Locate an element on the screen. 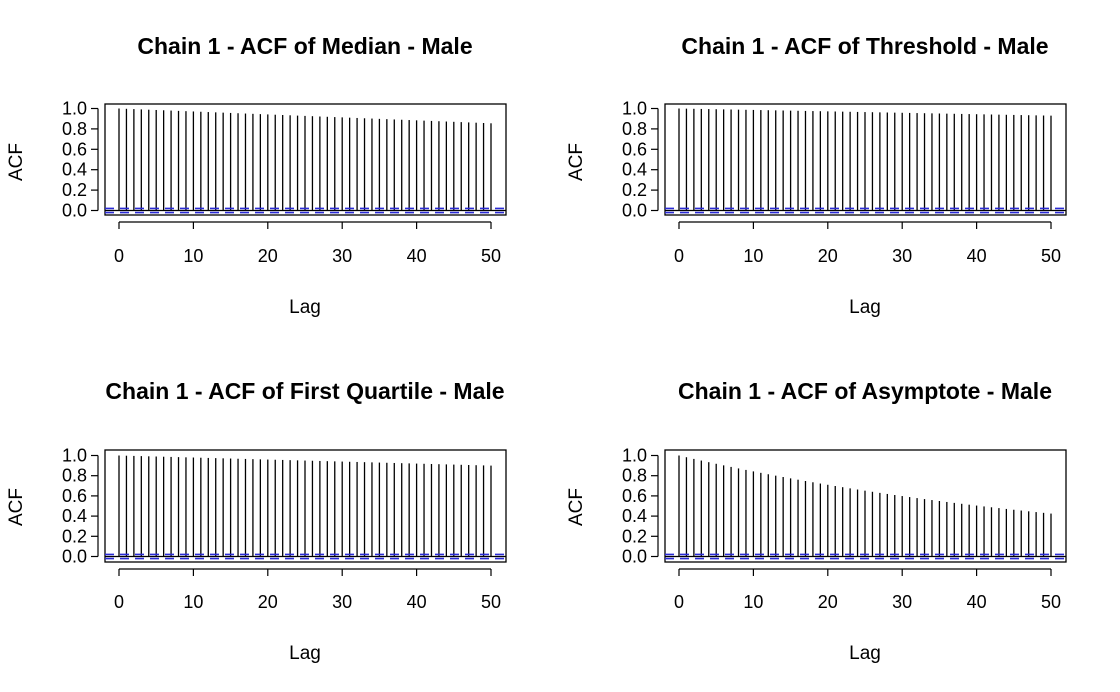  panel-title: Chain 1 - ACF of First Quartile - Male is located at coordinates (304, 391).